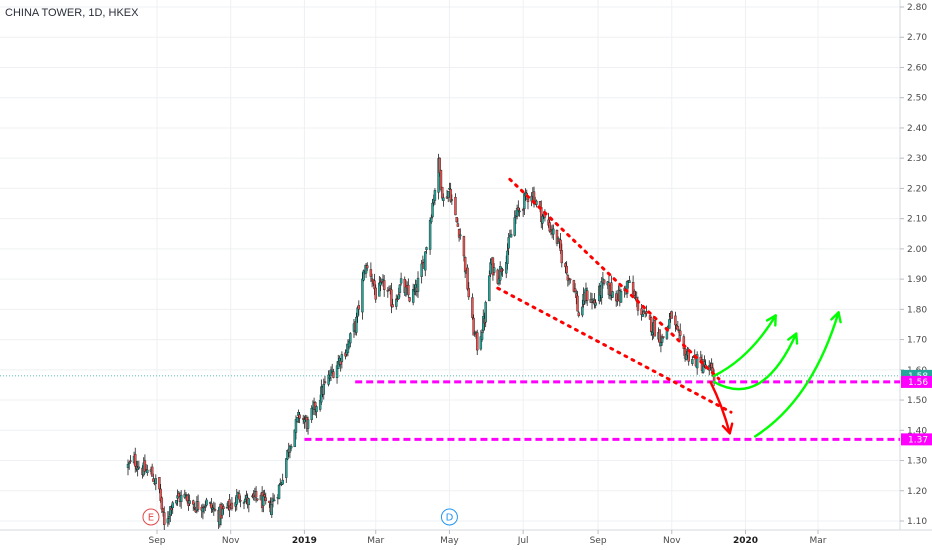 The image size is (932, 550). I want to click on x-tick-label: Jul, so click(523, 541).